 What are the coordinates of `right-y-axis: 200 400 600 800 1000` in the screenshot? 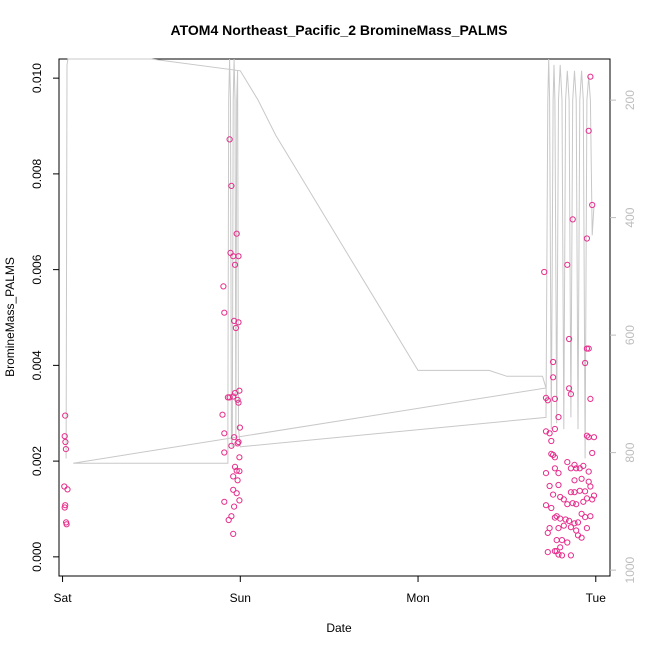 It's located at (623, 336).